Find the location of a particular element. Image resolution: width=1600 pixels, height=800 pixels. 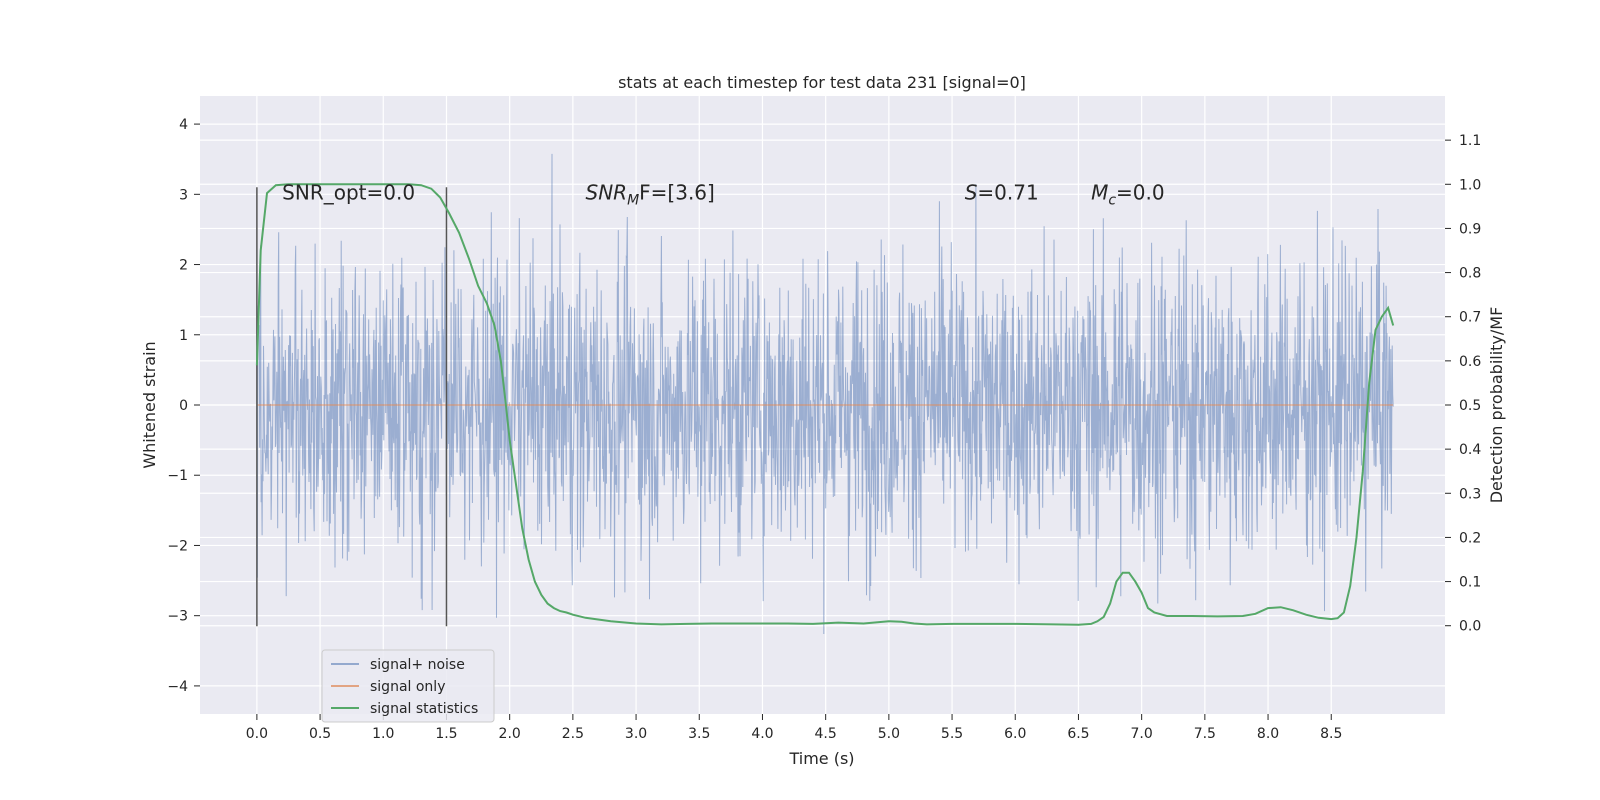

annotations: SNR_opt=0.0 SNRMF=[3.6] S=0.71 Mc=0.0 is located at coordinates (723, 194).